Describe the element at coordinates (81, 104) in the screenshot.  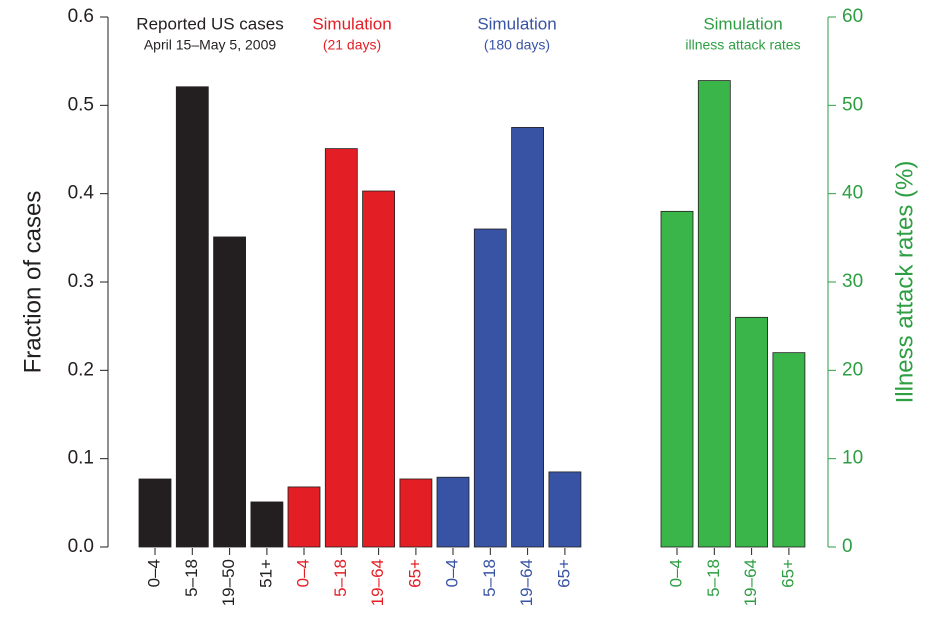
I see `y-tick-label: 0.5` at that location.